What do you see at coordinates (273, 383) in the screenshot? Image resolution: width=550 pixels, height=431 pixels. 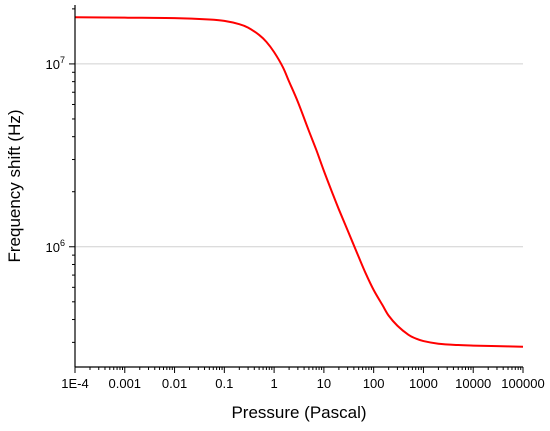 I see `x-tick-label-4: 1` at bounding box center [273, 383].